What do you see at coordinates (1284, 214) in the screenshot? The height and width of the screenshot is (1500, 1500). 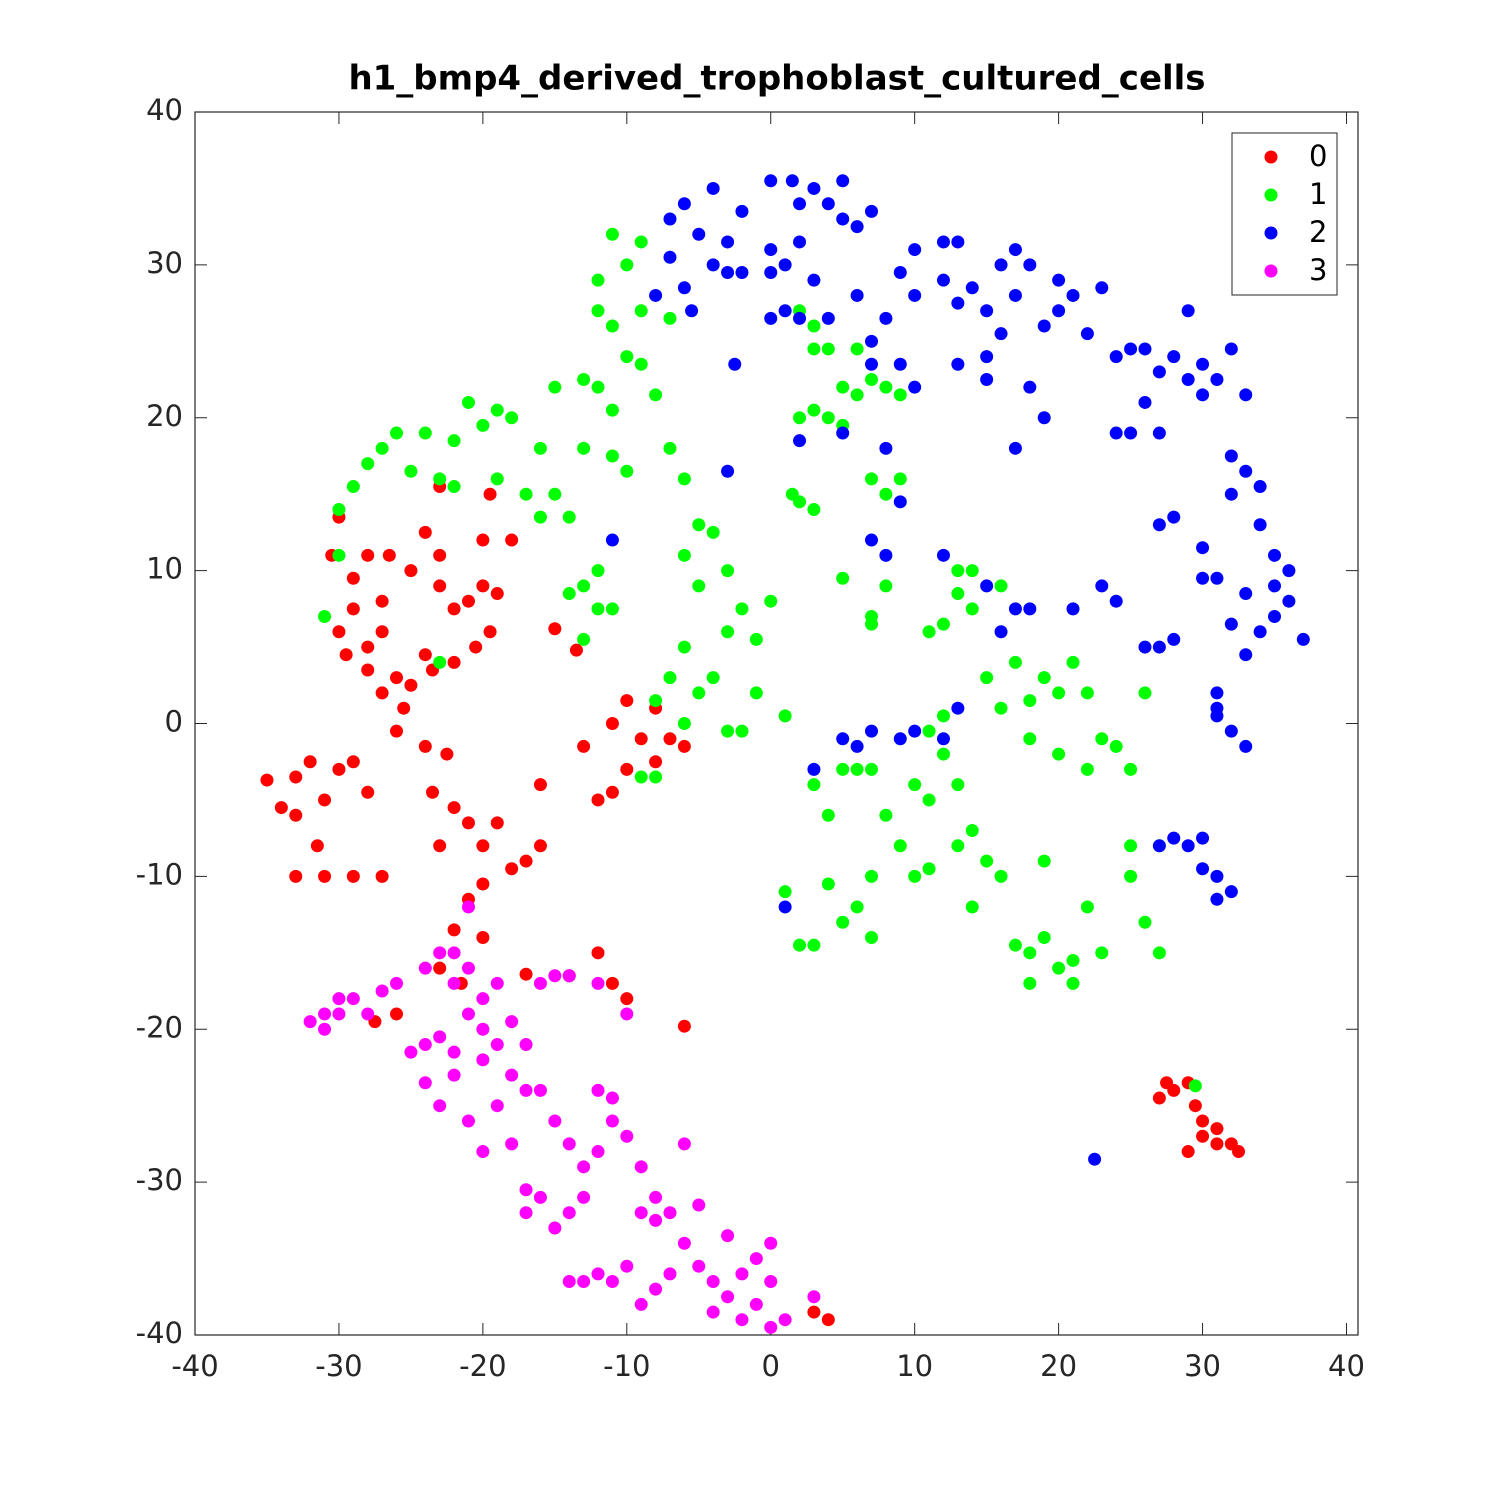 I see `legend-box` at bounding box center [1284, 214].